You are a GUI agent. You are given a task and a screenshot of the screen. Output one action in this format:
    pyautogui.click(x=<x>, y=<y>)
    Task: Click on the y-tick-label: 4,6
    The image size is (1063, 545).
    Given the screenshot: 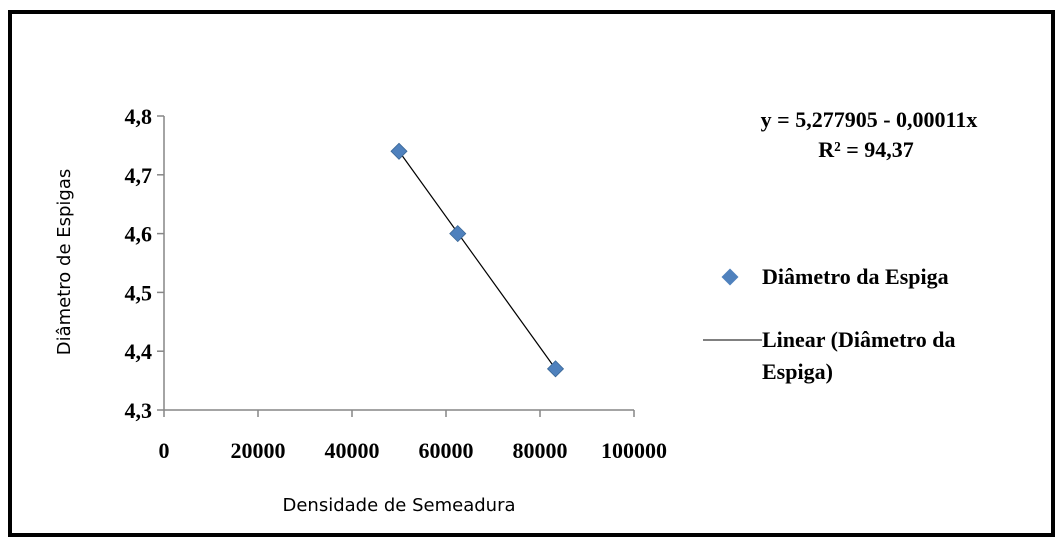 What is the action you would take?
    pyautogui.click(x=139, y=234)
    